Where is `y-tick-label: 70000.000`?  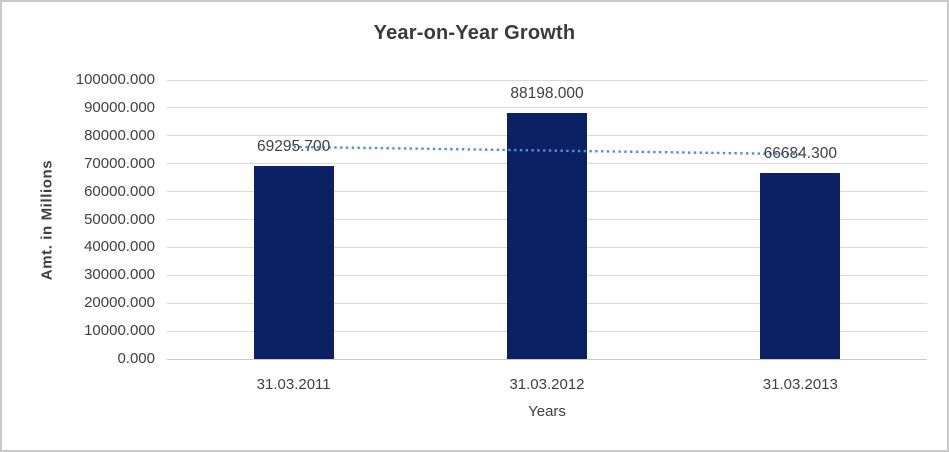
y-tick-label: 70000.000 is located at coordinates (119, 163).